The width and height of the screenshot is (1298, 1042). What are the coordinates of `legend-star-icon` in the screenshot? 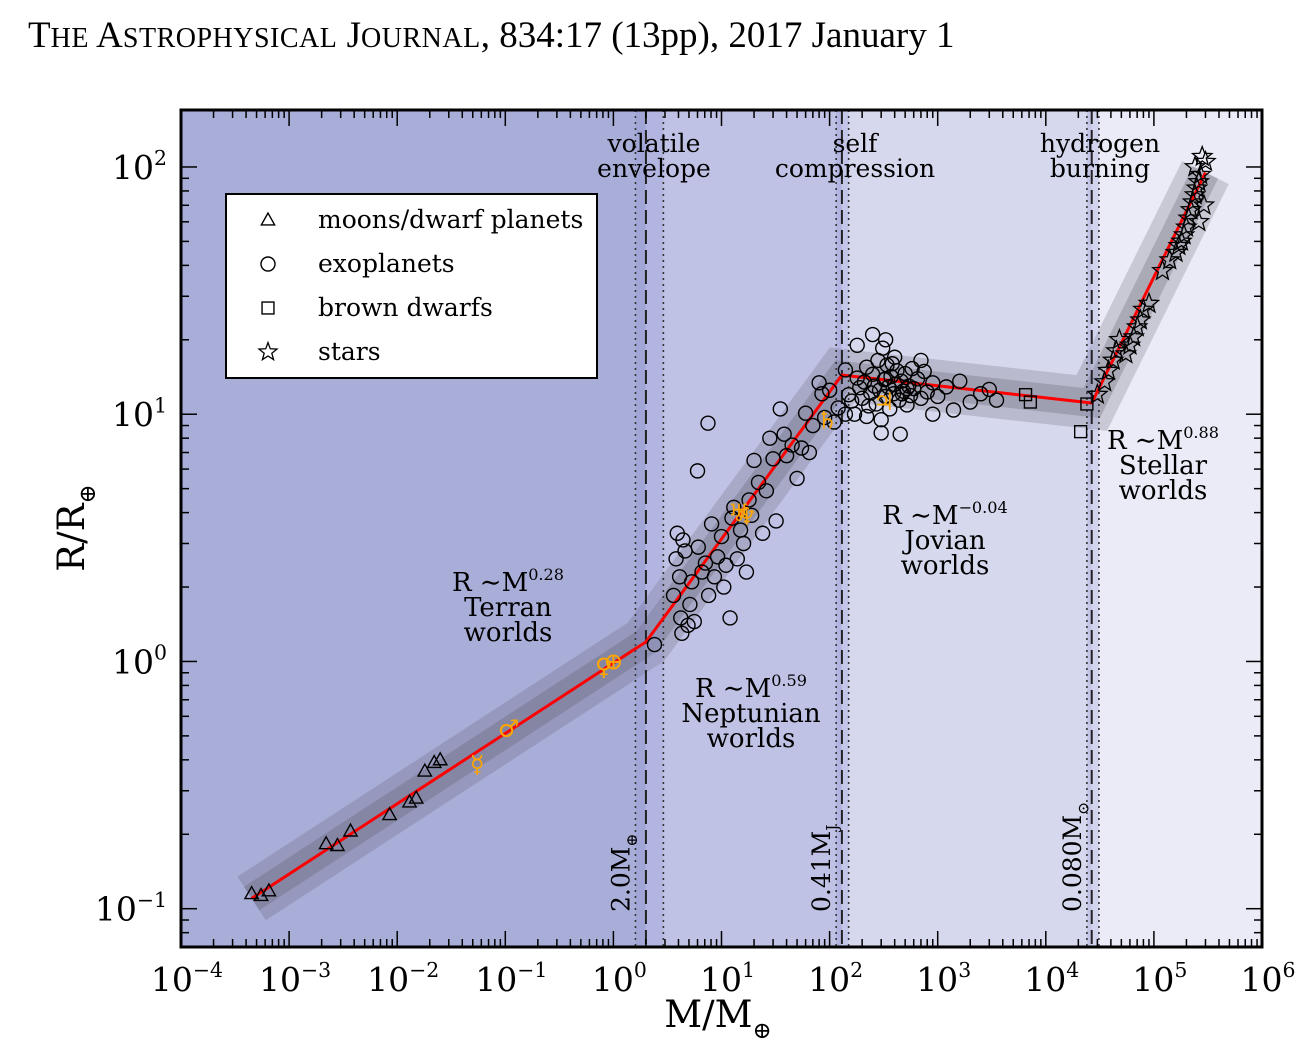 It's located at (268, 351).